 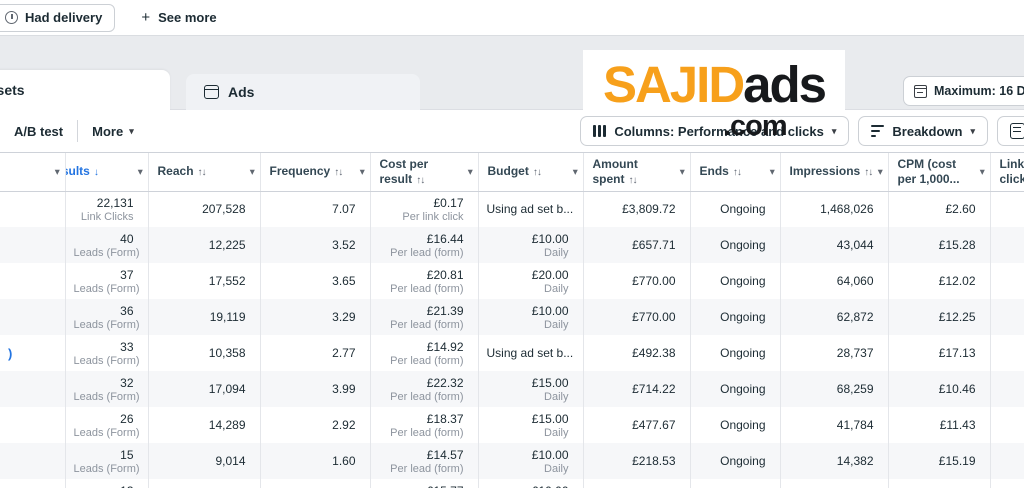 What do you see at coordinates (204, 245) in the screenshot?
I see `cell-reach: 12,225` at bounding box center [204, 245].